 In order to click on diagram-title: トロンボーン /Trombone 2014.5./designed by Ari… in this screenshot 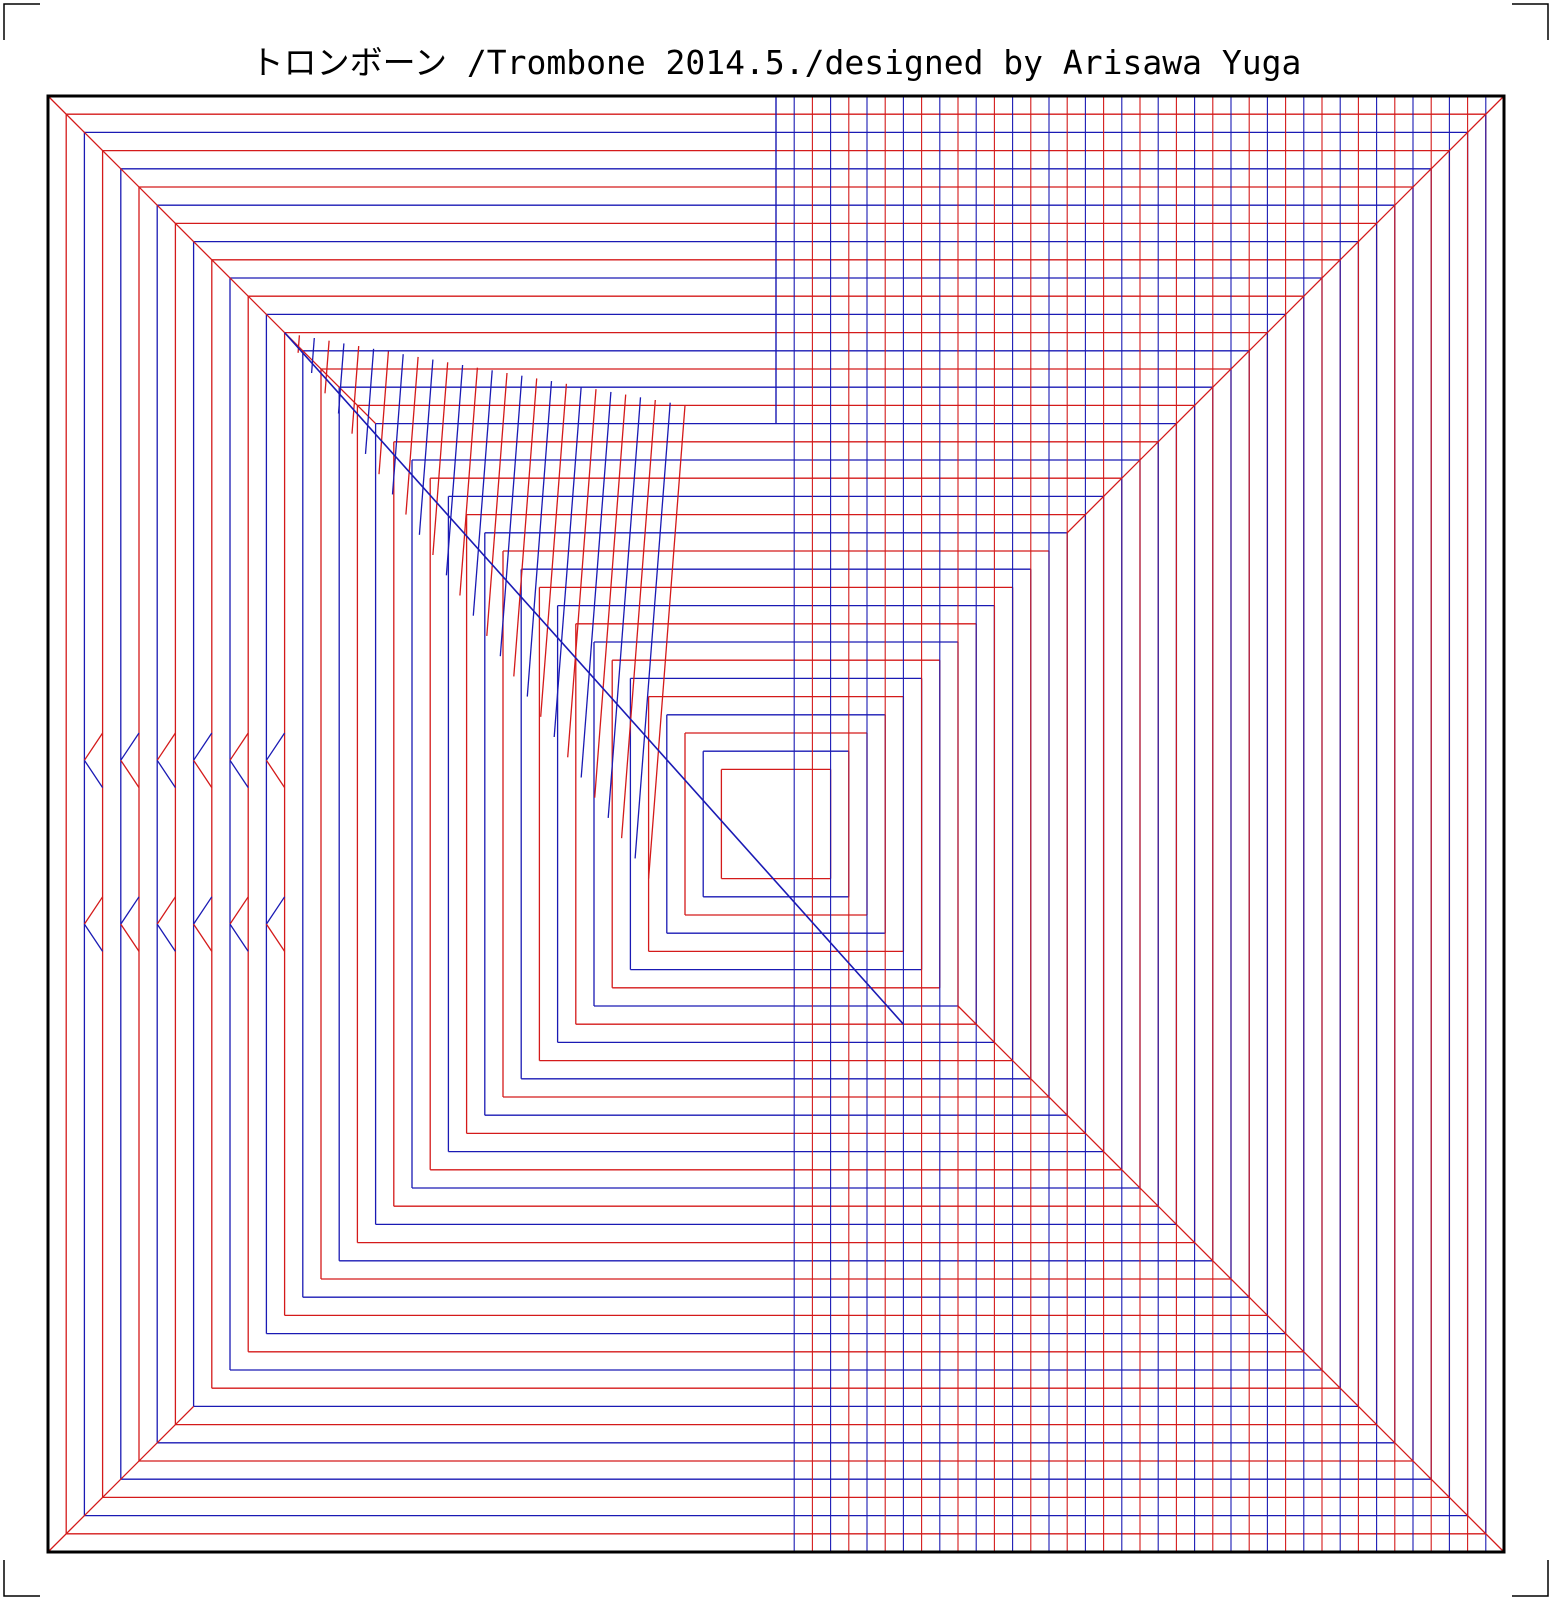, I will do `click(776, 62)`.